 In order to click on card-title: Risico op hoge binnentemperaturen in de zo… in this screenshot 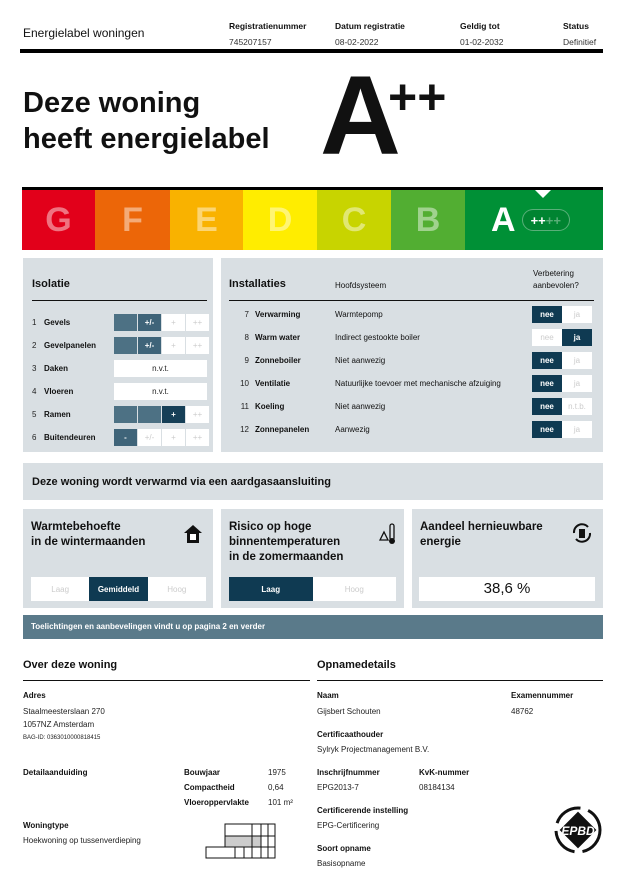, I will do `click(286, 542)`.